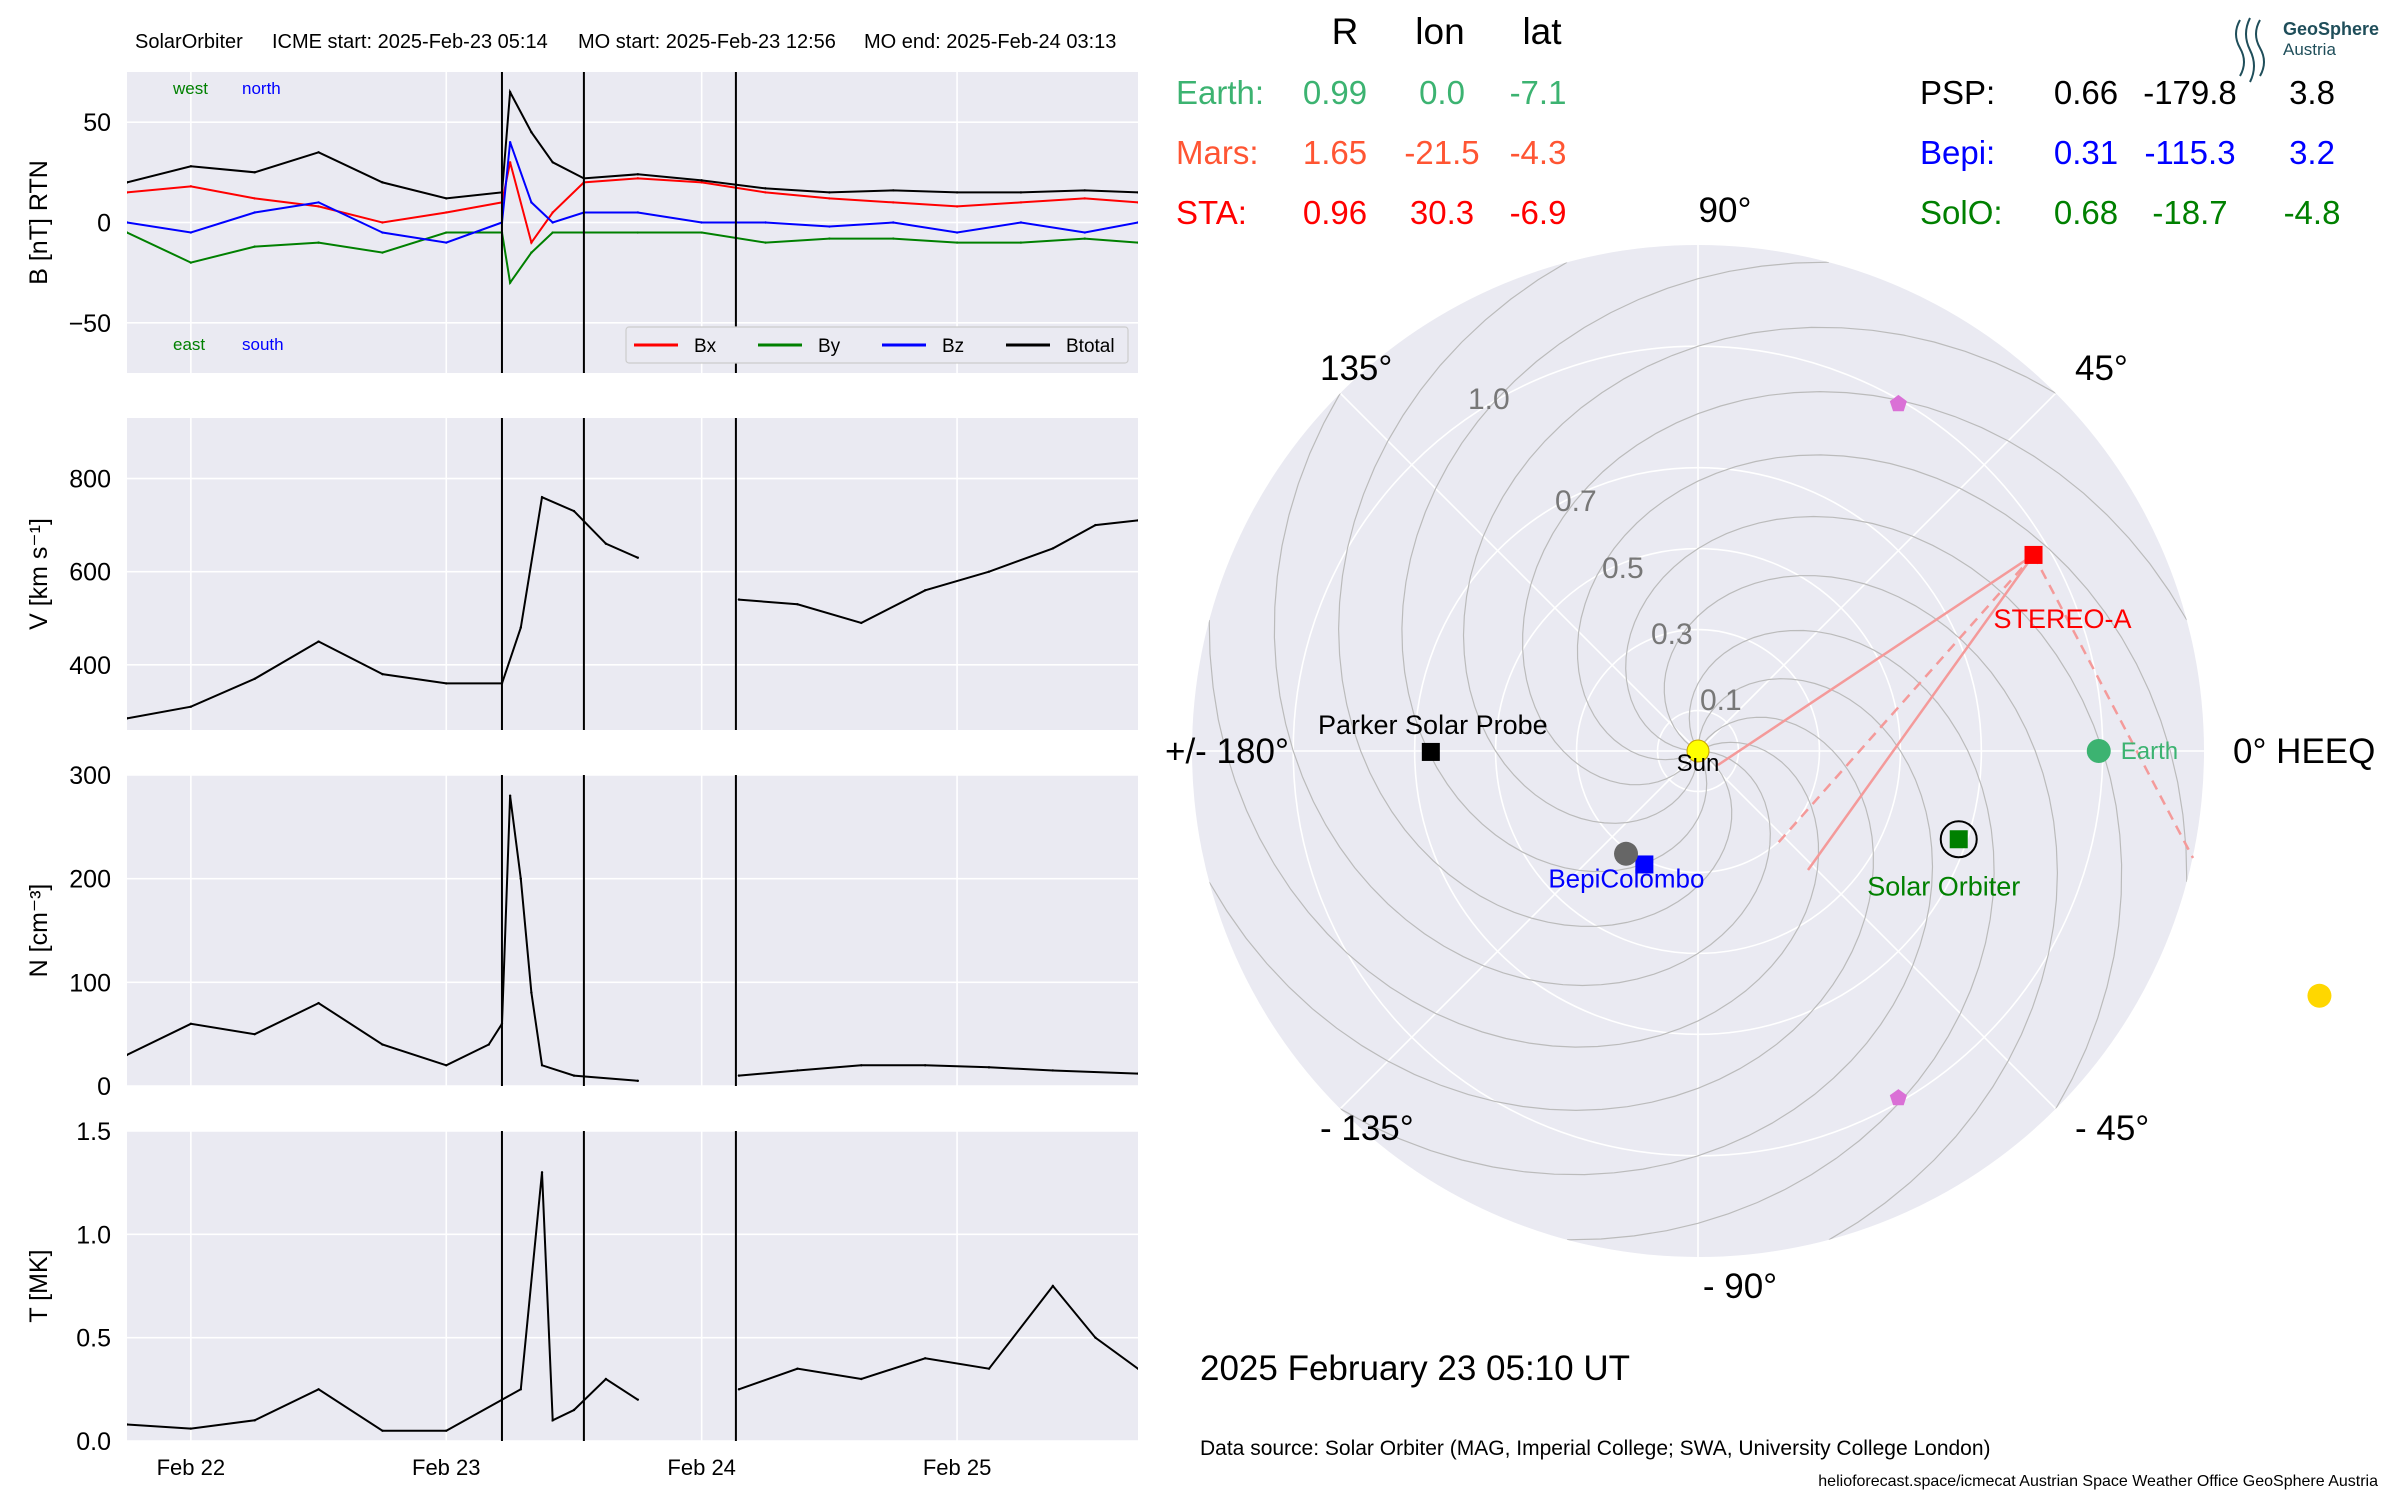  I want to click on y-tick-label: 800, so click(90, 480).